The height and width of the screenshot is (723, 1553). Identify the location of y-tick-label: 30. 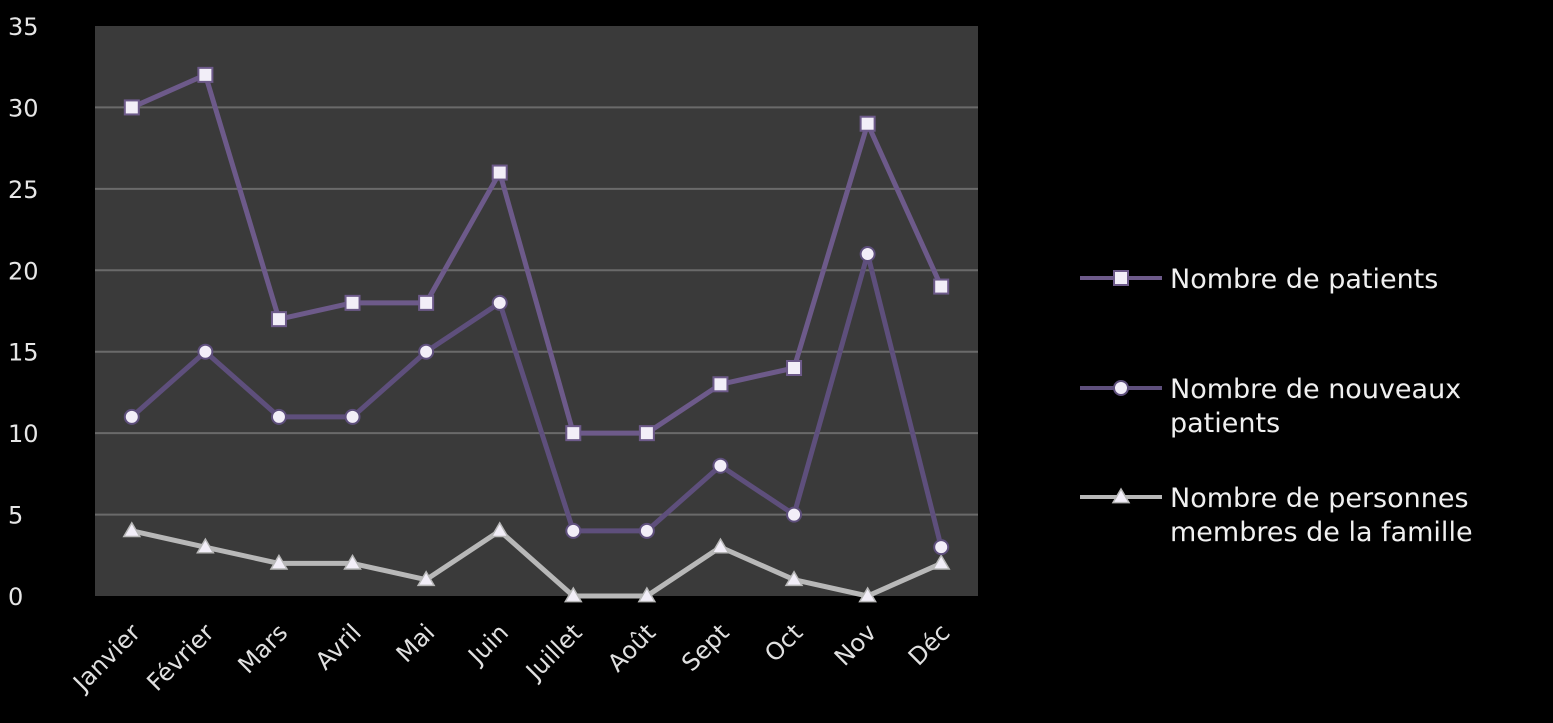
(23, 108).